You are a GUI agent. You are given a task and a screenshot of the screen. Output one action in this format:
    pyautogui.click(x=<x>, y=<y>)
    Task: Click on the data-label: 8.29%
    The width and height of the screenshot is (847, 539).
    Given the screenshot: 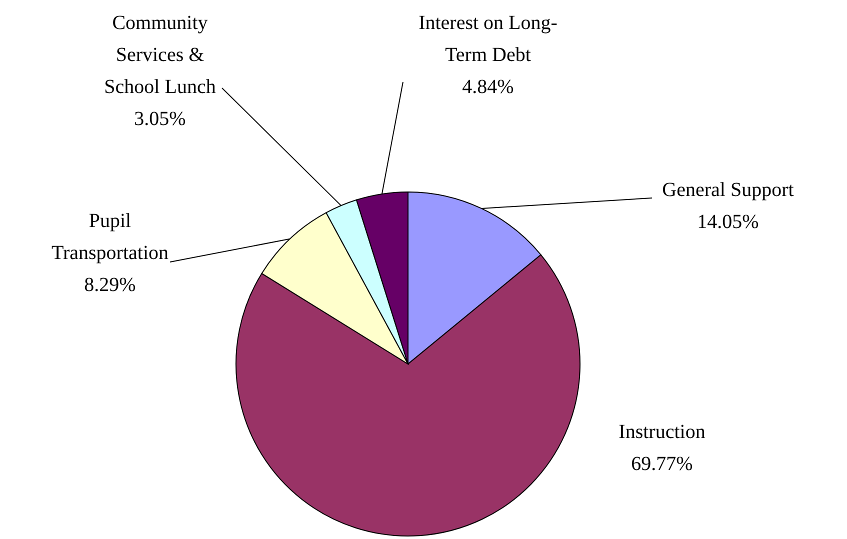 What is the action you would take?
    pyautogui.click(x=110, y=285)
    